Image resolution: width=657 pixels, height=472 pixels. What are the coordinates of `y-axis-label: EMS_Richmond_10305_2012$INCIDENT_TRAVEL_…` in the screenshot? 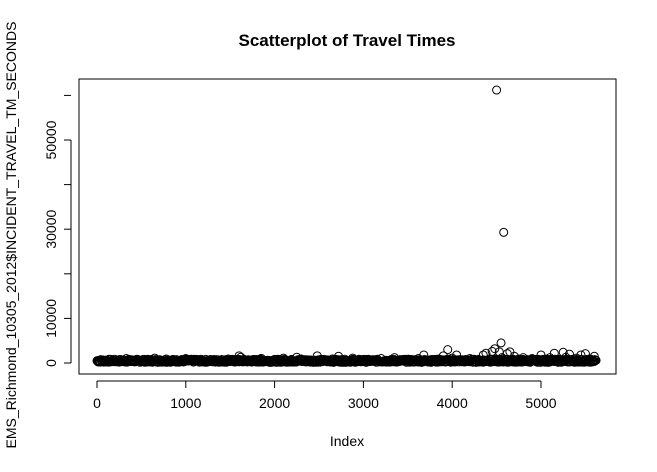 It's located at (11, 235).